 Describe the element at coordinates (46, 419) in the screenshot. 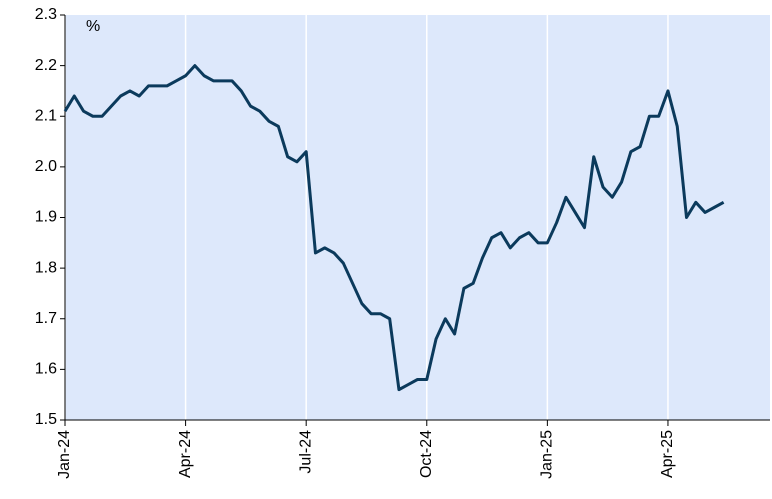

I see `y-tick-label: 1.5` at that location.